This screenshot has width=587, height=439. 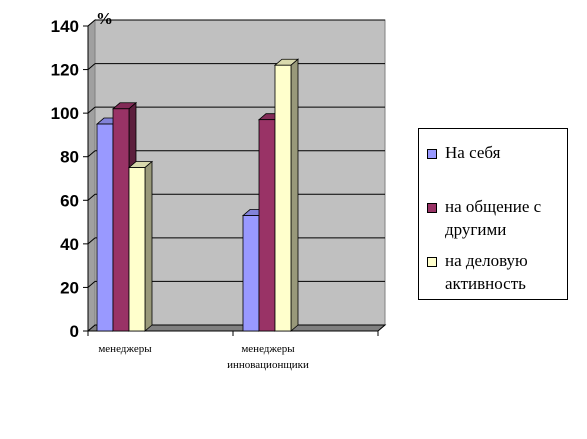 I want to click on y-tick-label: 60, so click(x=69, y=200).